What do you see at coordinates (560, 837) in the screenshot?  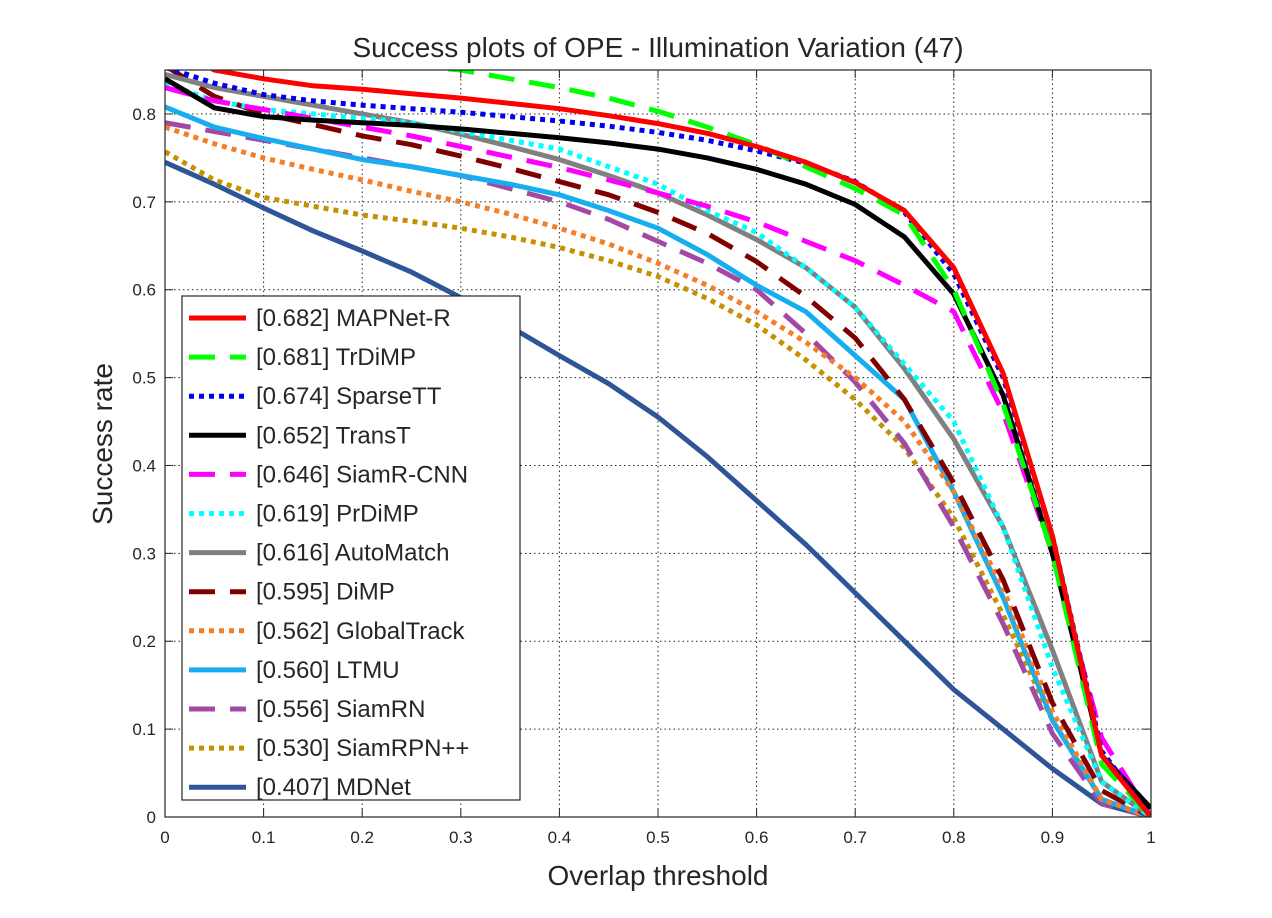 I see `x-tick-label: 0.4` at bounding box center [560, 837].